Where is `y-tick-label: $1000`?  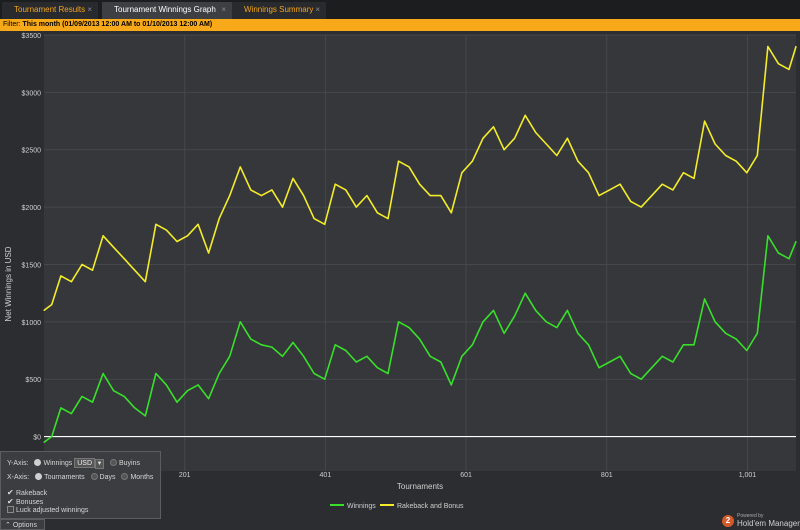 y-tick-label: $1000 is located at coordinates (32, 323).